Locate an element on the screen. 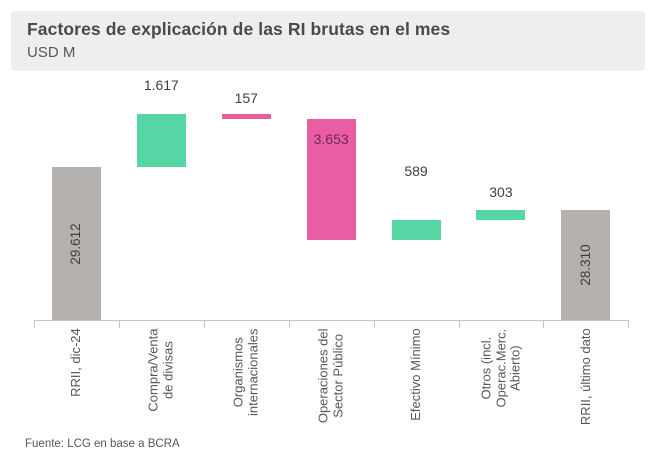  chart-units-subtitle: USD M is located at coordinates (51, 52).